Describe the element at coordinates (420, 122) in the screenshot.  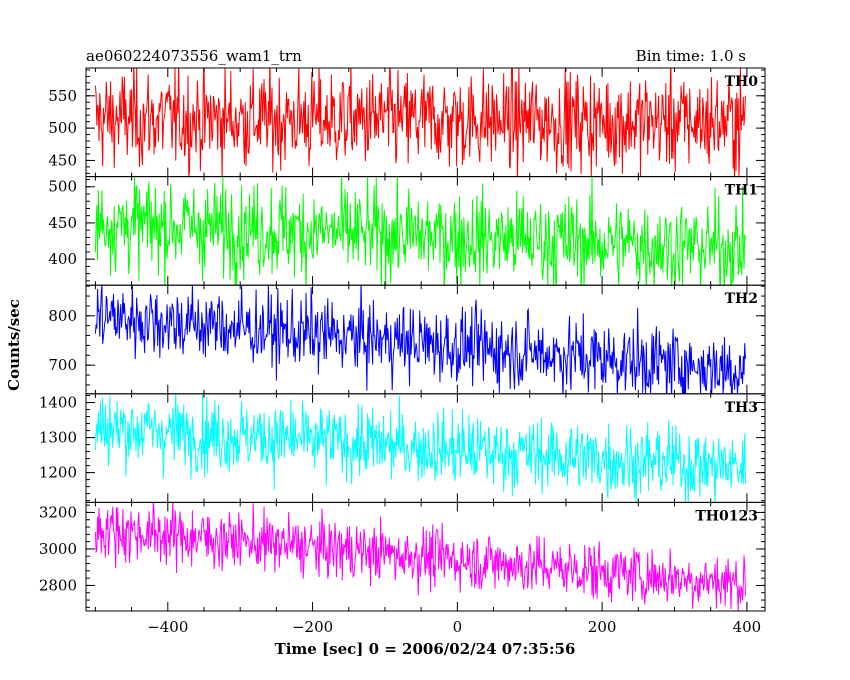
I see `series-line-th0` at that location.